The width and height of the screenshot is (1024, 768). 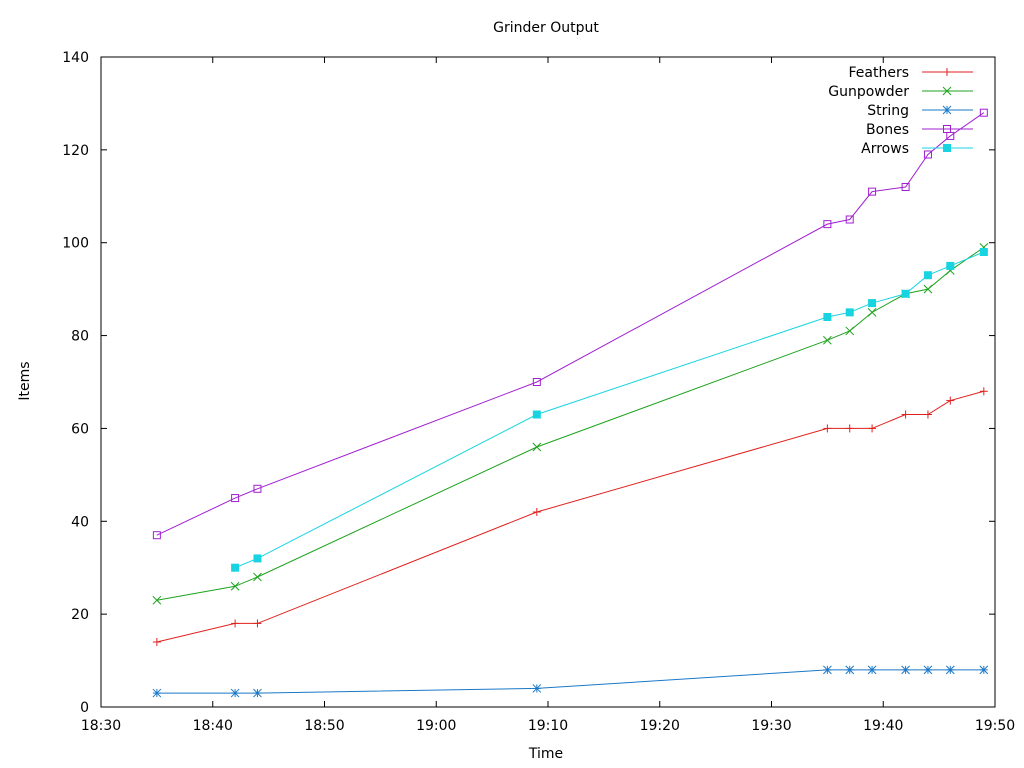 I want to click on legend-label: Arrows, so click(x=885, y=149).